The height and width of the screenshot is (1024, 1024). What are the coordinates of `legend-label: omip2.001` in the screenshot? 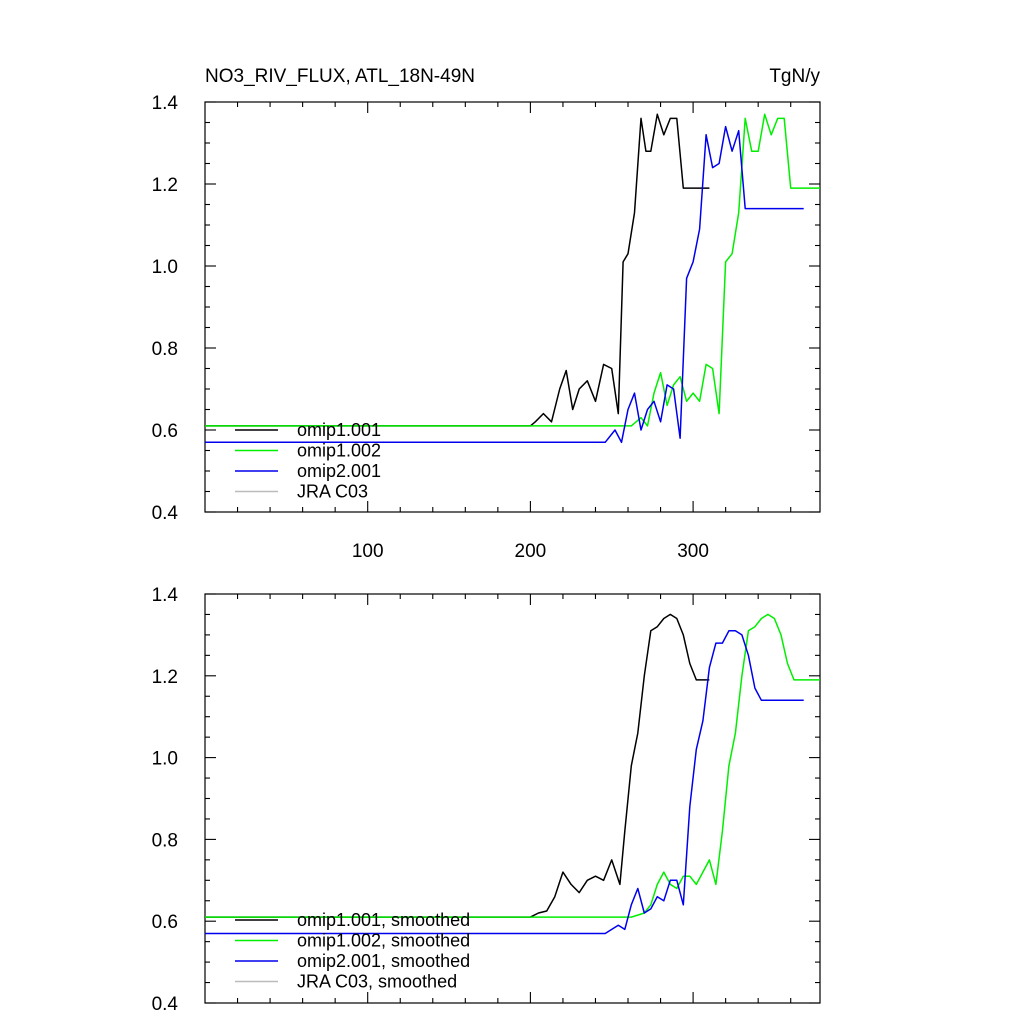 It's located at (339, 471).